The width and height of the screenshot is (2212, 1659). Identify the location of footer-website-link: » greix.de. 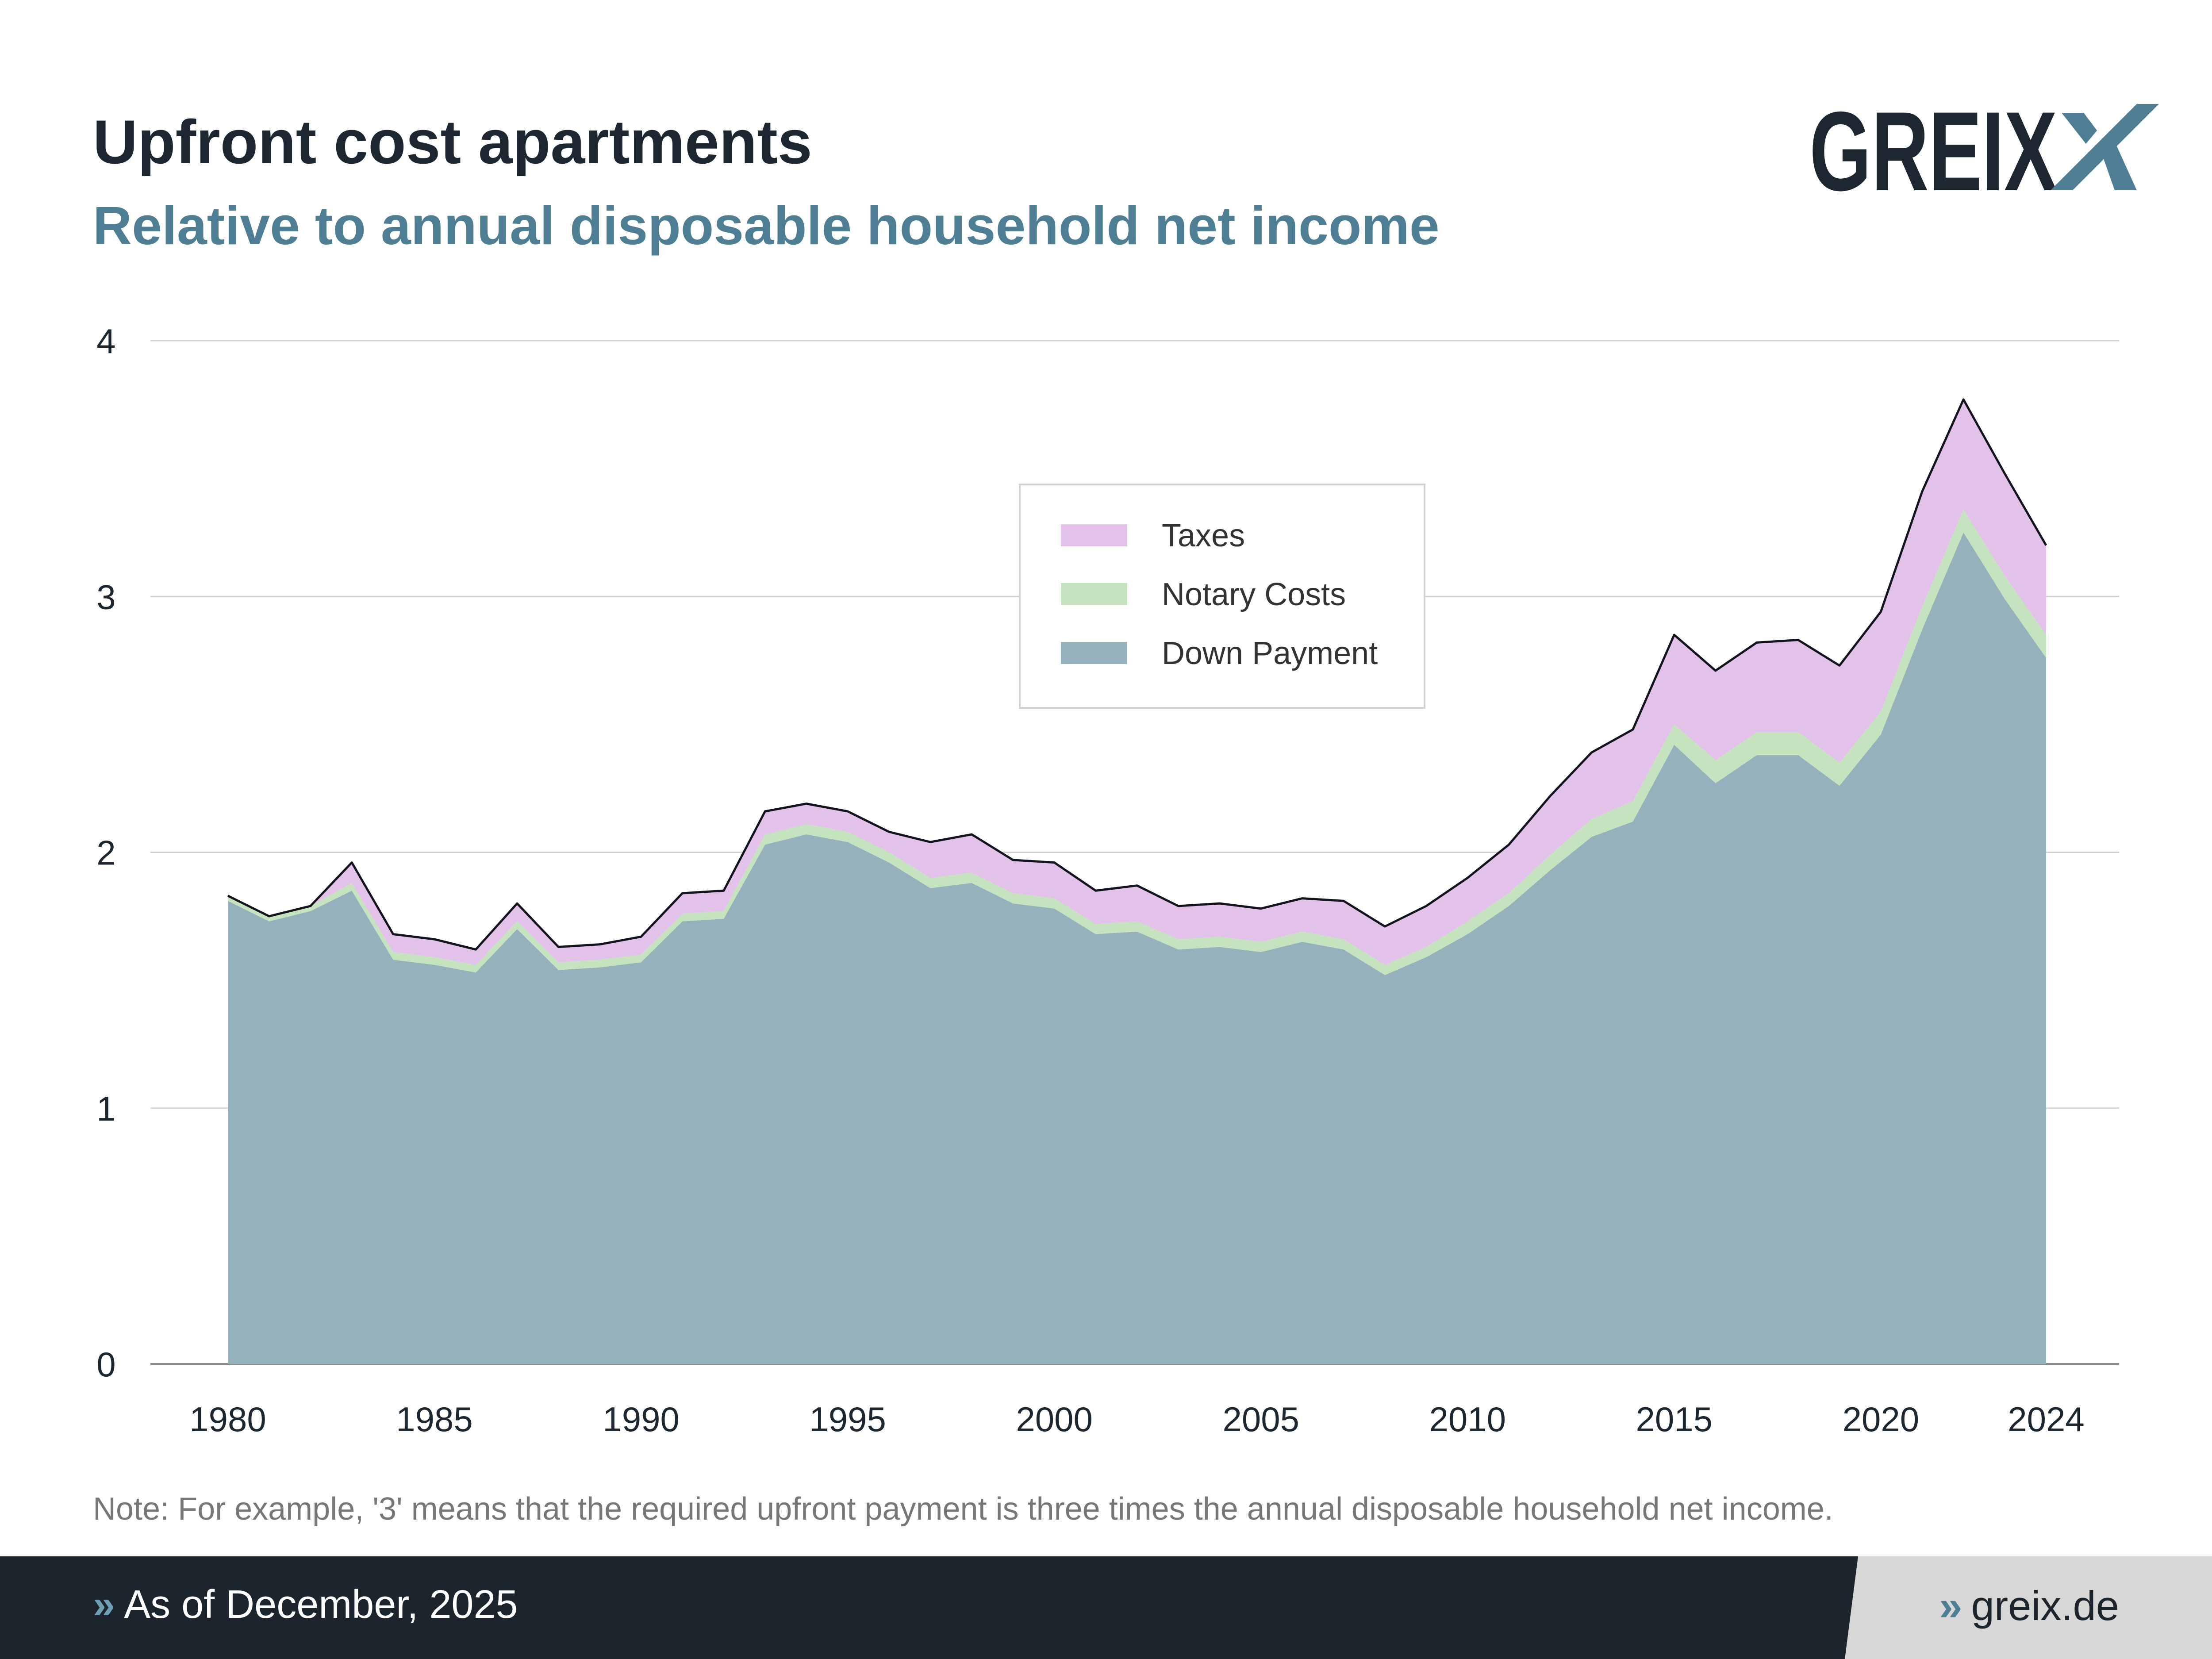
(2029, 1606).